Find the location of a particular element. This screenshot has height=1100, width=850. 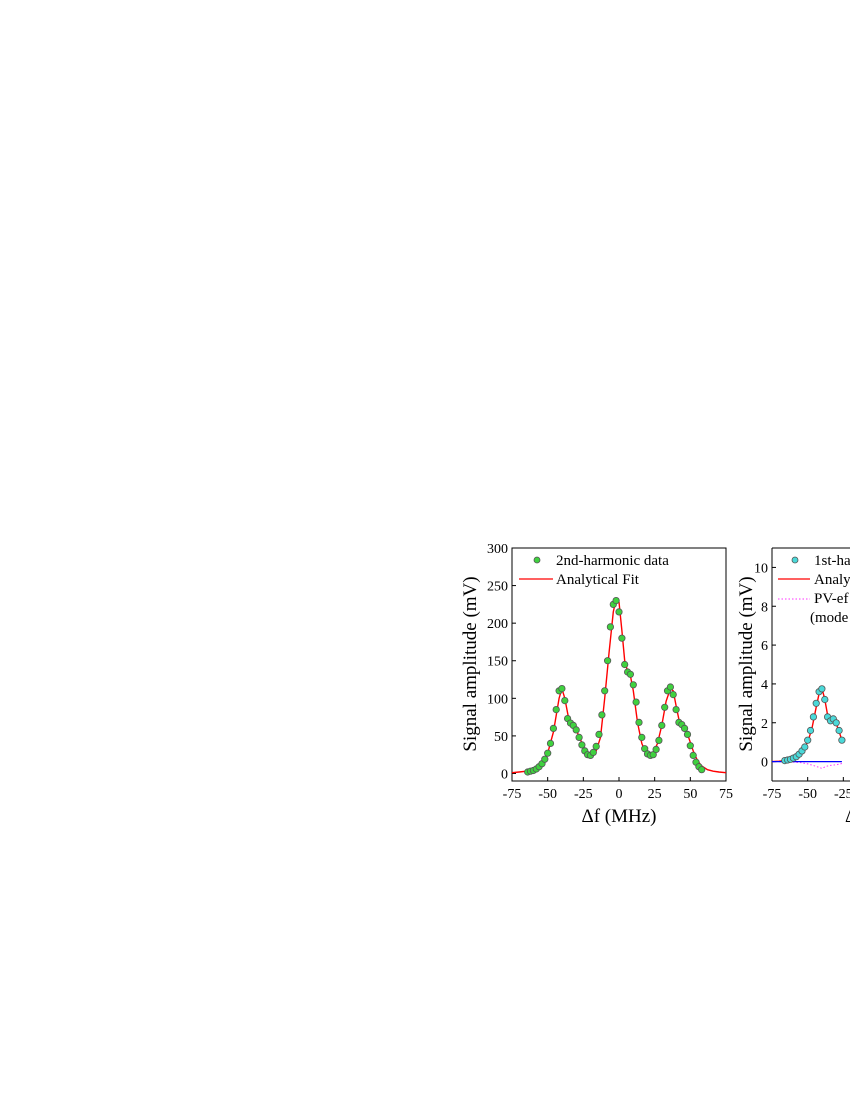

left-x-ticks: -75 -50 -25 0 25 50 75 is located at coordinates (618, 789).